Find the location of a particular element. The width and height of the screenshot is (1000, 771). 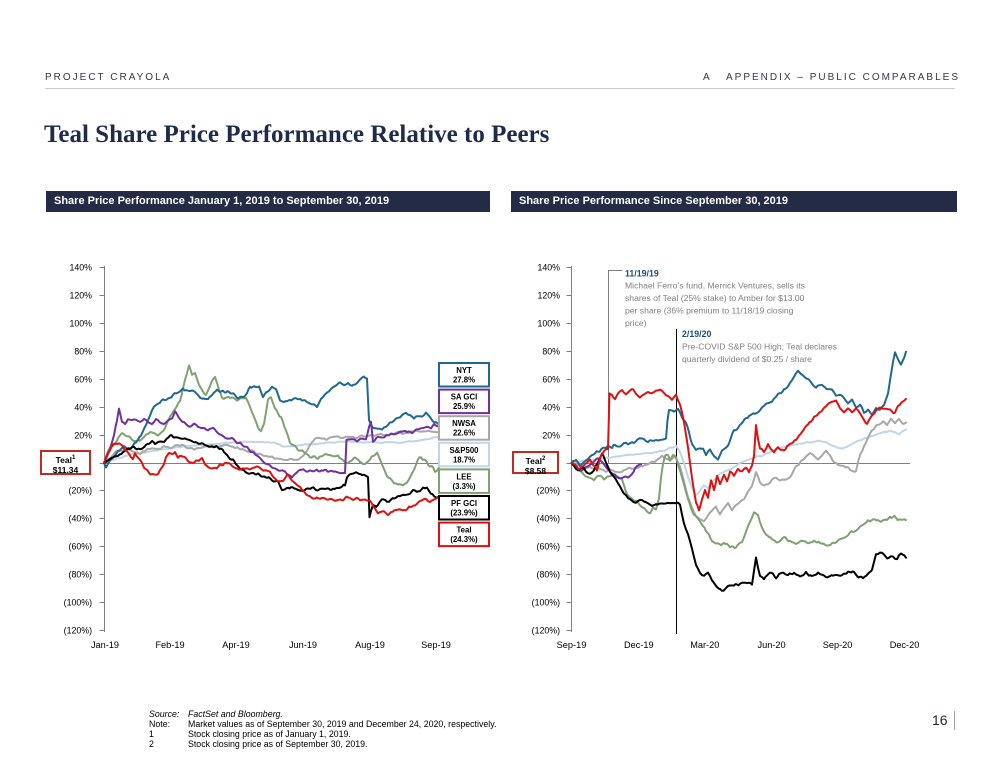

svg-text: (3.3%) is located at coordinates (464, 486).